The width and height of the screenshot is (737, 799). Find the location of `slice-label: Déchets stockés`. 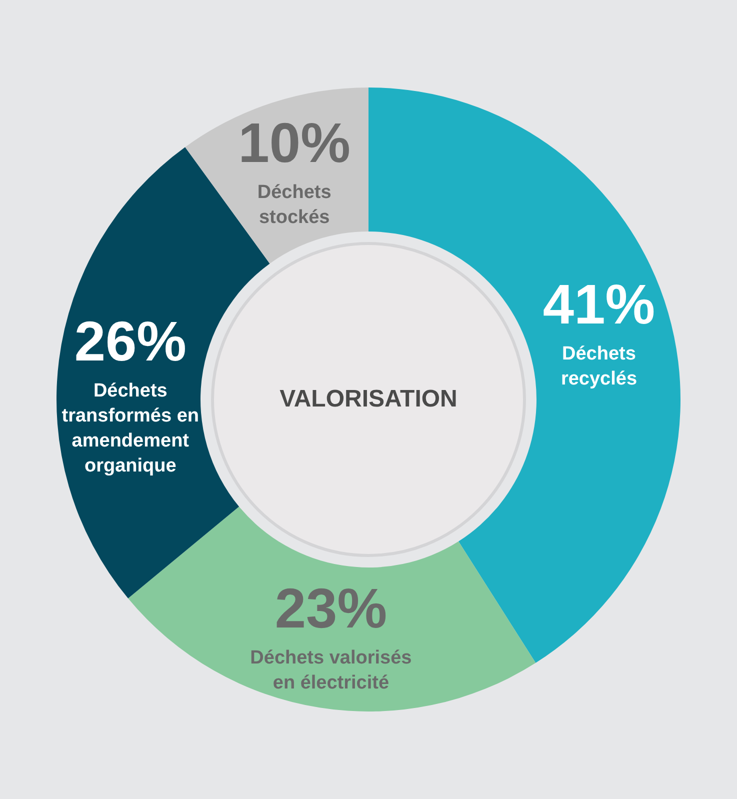

slice-label: Déchets stockés is located at coordinates (294, 205).